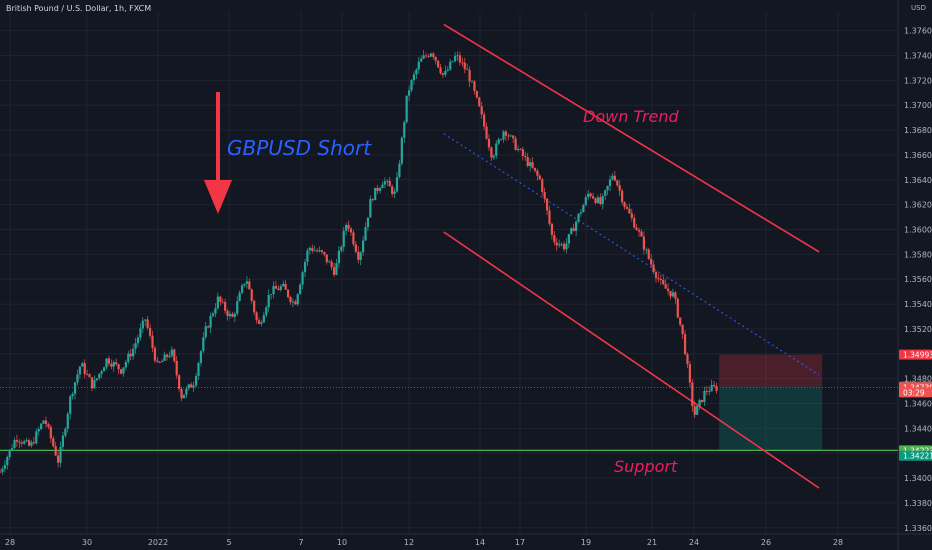 The image size is (932, 550). Describe the element at coordinates (918, 8) in the screenshot. I see `usd-currency-badge-icon: USD` at that location.